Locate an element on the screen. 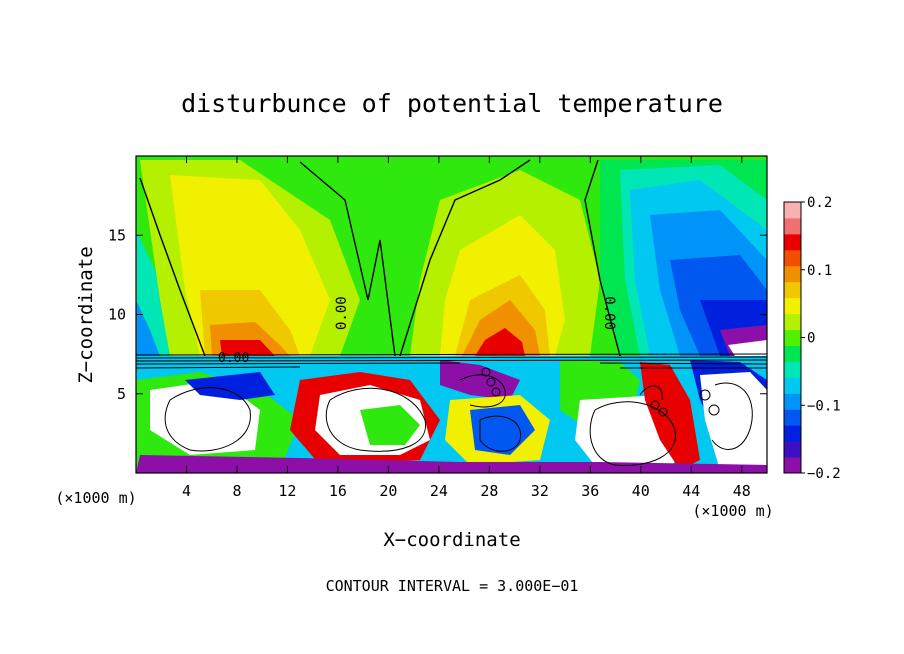  contour-label-inversion: 0.00 is located at coordinates (233, 358).